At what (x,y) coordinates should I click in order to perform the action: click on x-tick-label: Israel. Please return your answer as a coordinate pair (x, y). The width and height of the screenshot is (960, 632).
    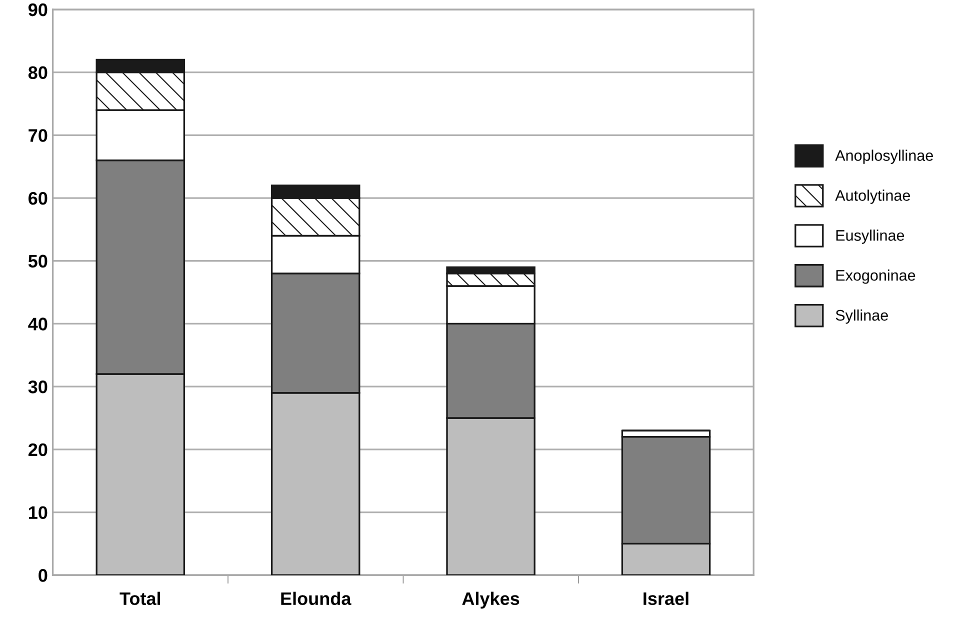
    Looking at the image, I should click on (666, 599).